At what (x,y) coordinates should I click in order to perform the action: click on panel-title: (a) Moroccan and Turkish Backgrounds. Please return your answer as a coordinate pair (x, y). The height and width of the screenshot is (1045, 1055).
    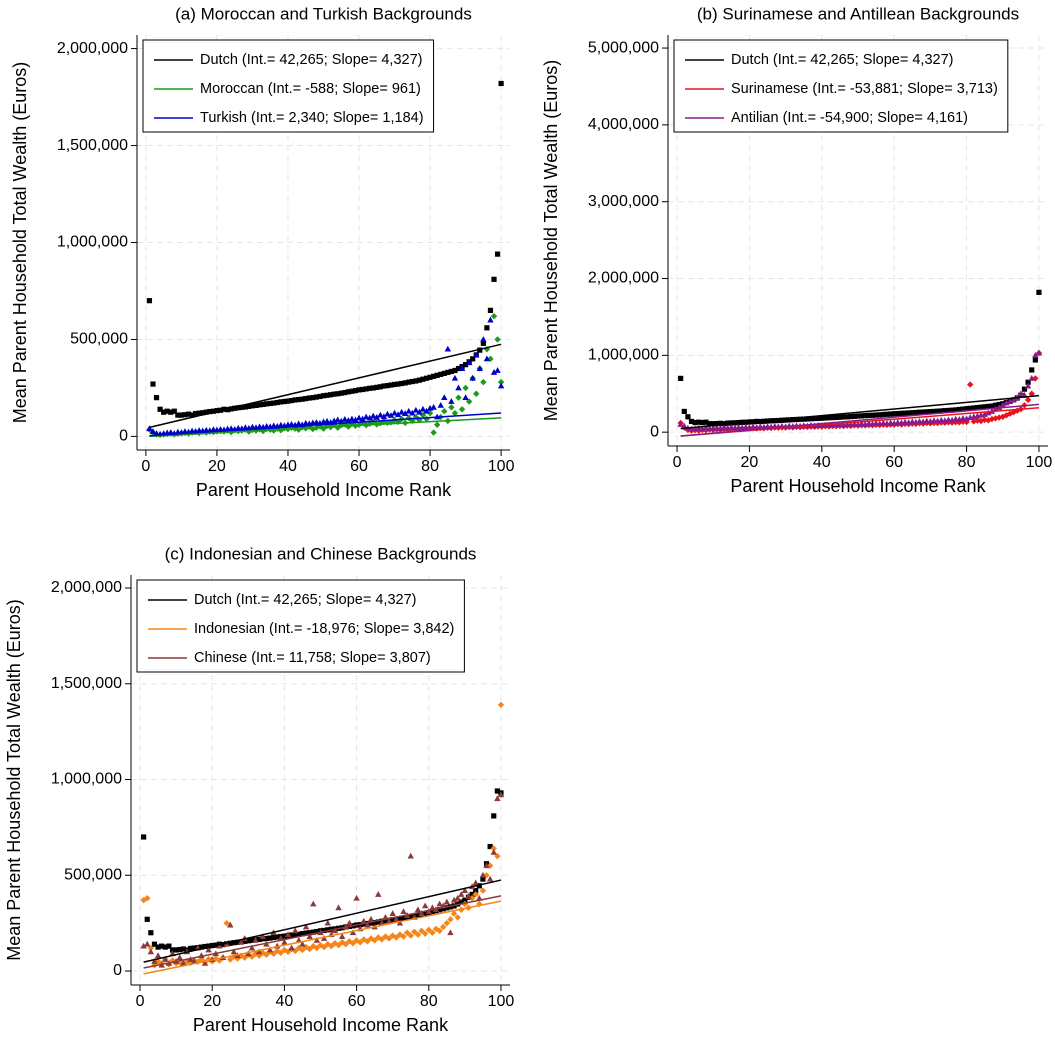
    Looking at the image, I should click on (323, 13).